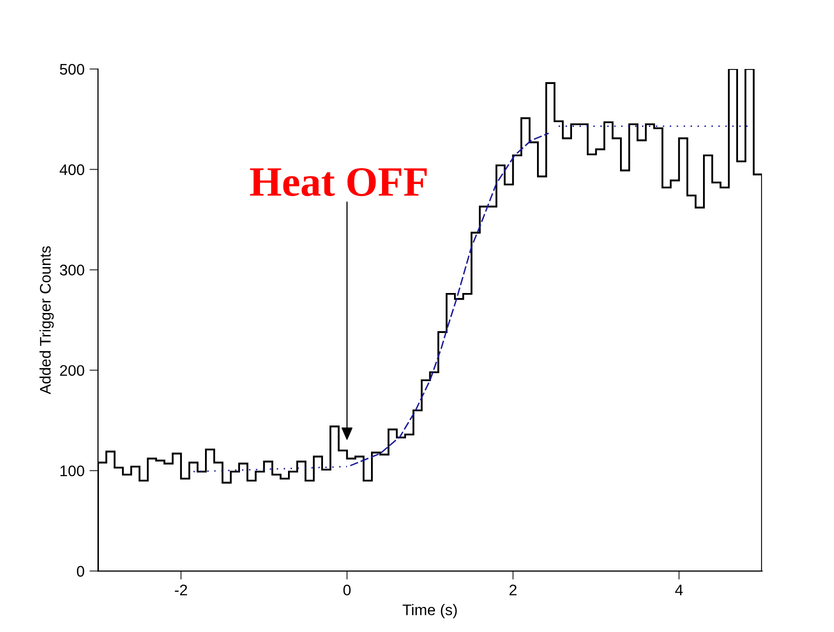  Describe the element at coordinates (80, 571) in the screenshot. I see `y-tick-label: 0` at that location.